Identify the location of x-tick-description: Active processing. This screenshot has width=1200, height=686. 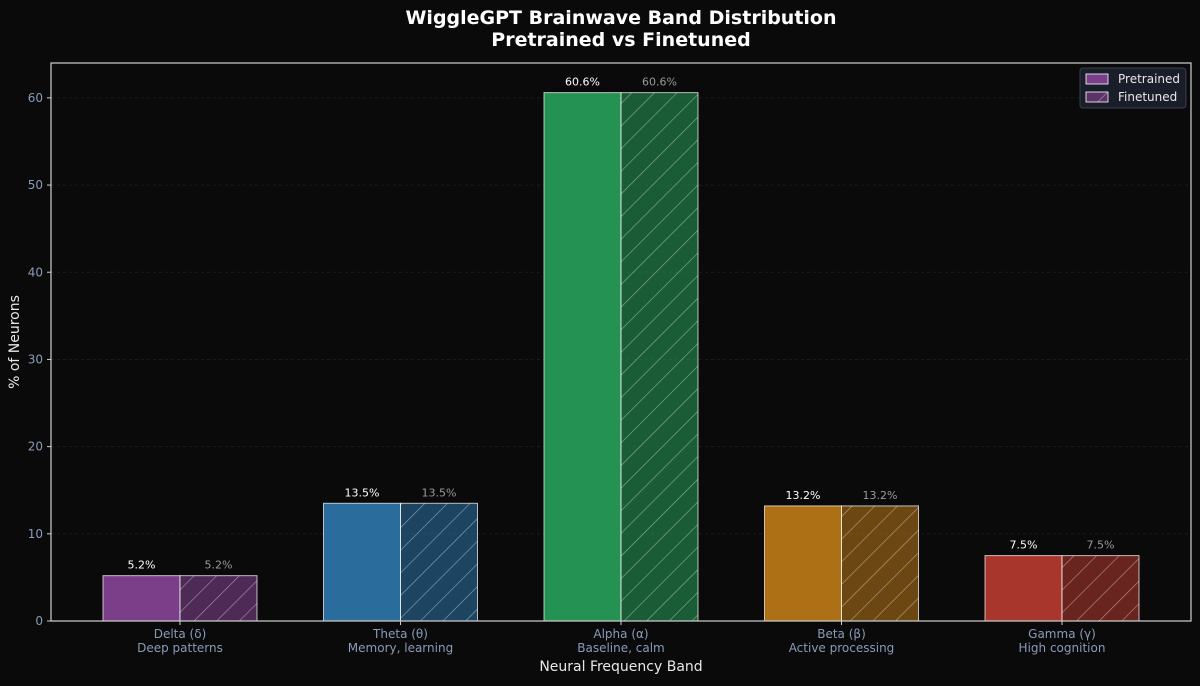
(842, 648).